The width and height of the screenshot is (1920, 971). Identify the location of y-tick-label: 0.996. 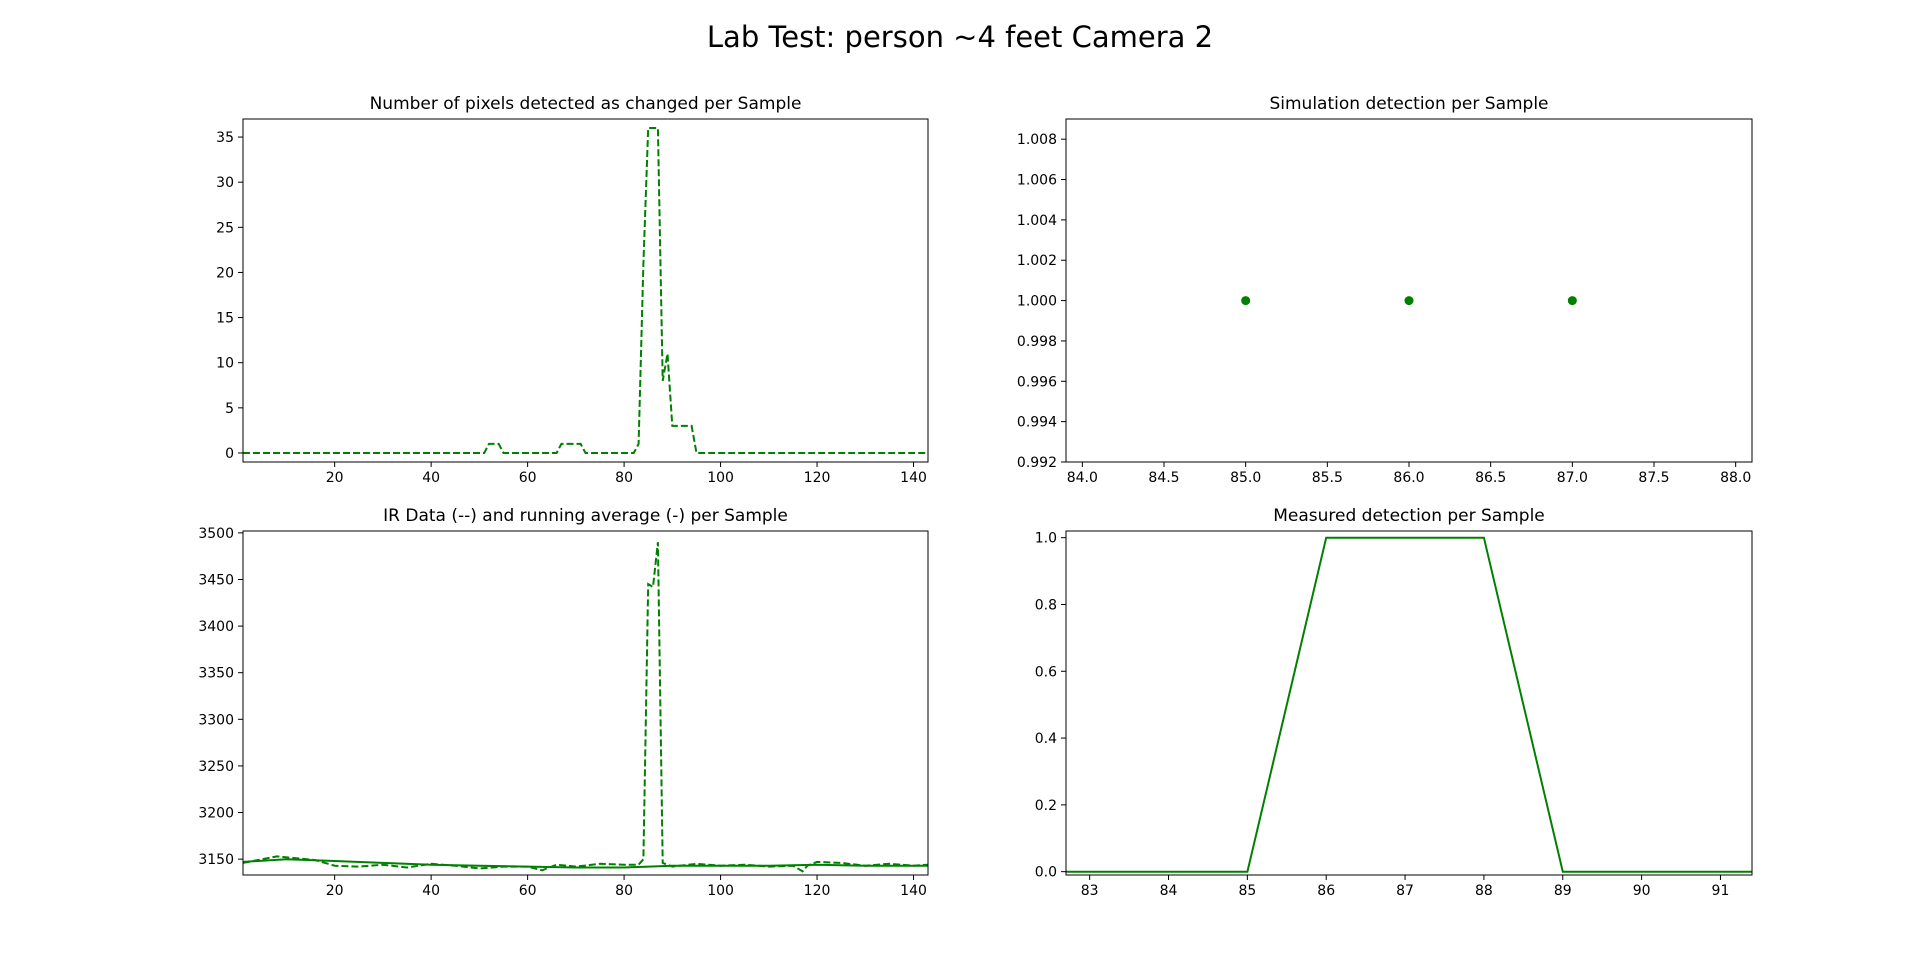
(1037, 382).